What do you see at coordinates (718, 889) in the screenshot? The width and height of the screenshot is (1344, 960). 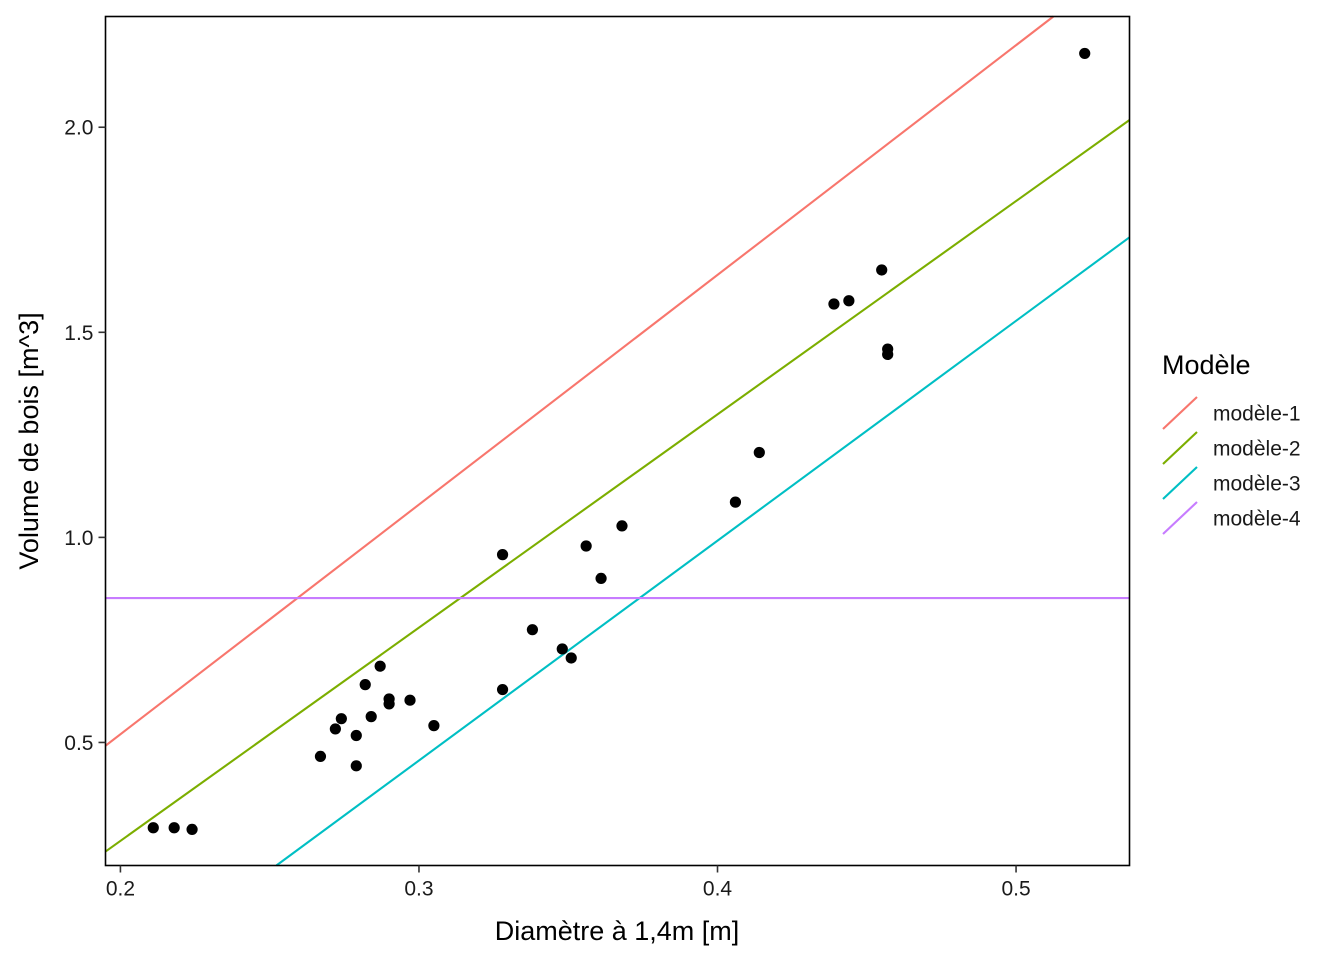 I see `x-tick-label: 0.4` at bounding box center [718, 889].